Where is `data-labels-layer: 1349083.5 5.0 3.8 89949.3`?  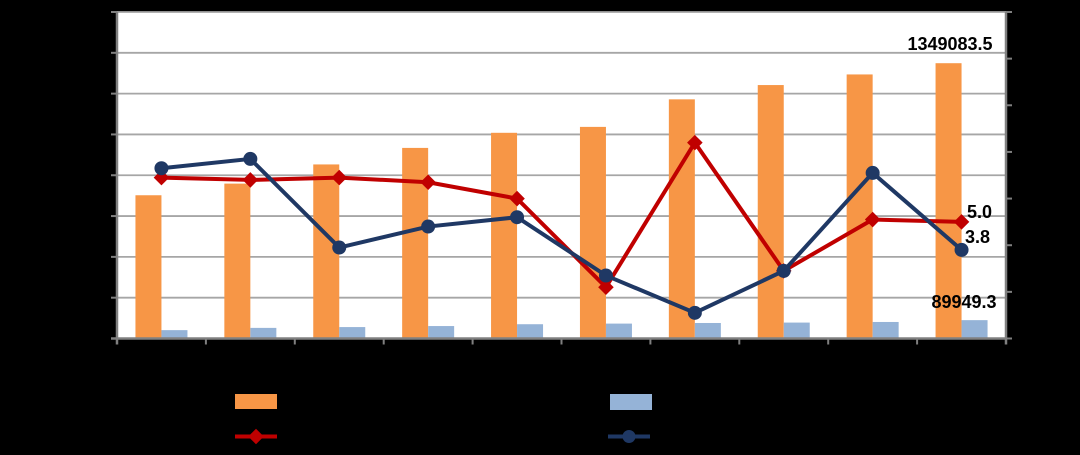 data-labels-layer: 1349083.5 5.0 3.8 89949.3 is located at coordinates (951, 173).